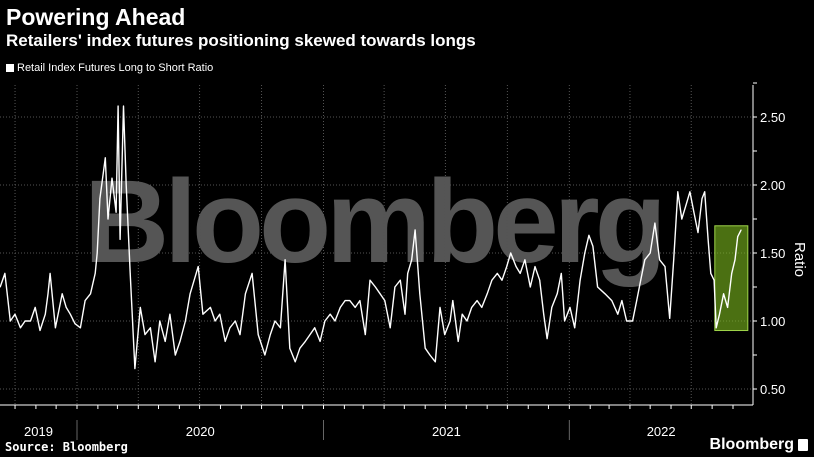 Image resolution: width=814 pixels, height=457 pixels. Describe the element at coordinates (66, 447) in the screenshot. I see `source-note: Source: Bloomberg` at that location.